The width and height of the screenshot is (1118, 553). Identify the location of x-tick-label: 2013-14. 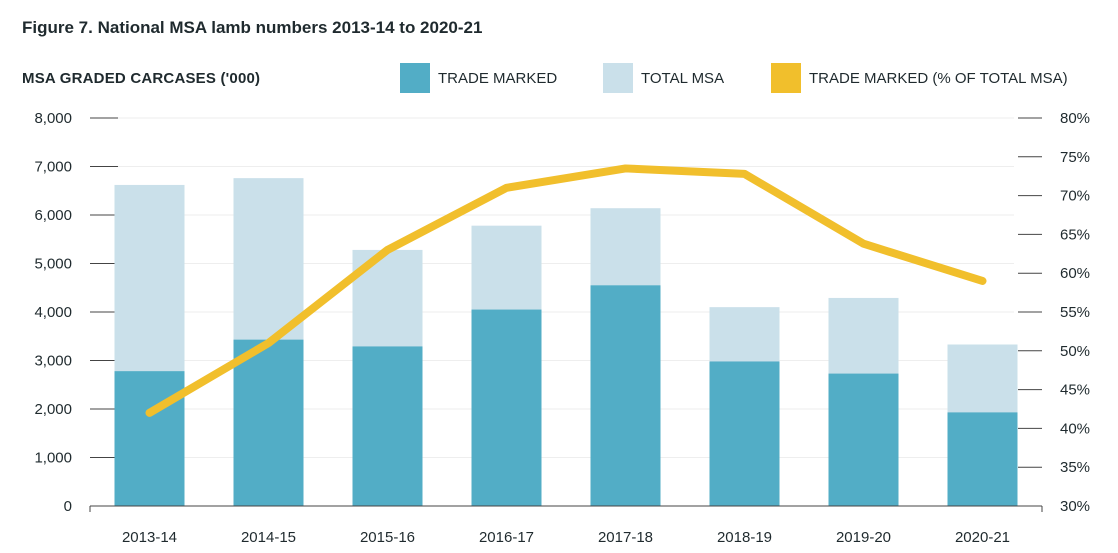
(149, 537).